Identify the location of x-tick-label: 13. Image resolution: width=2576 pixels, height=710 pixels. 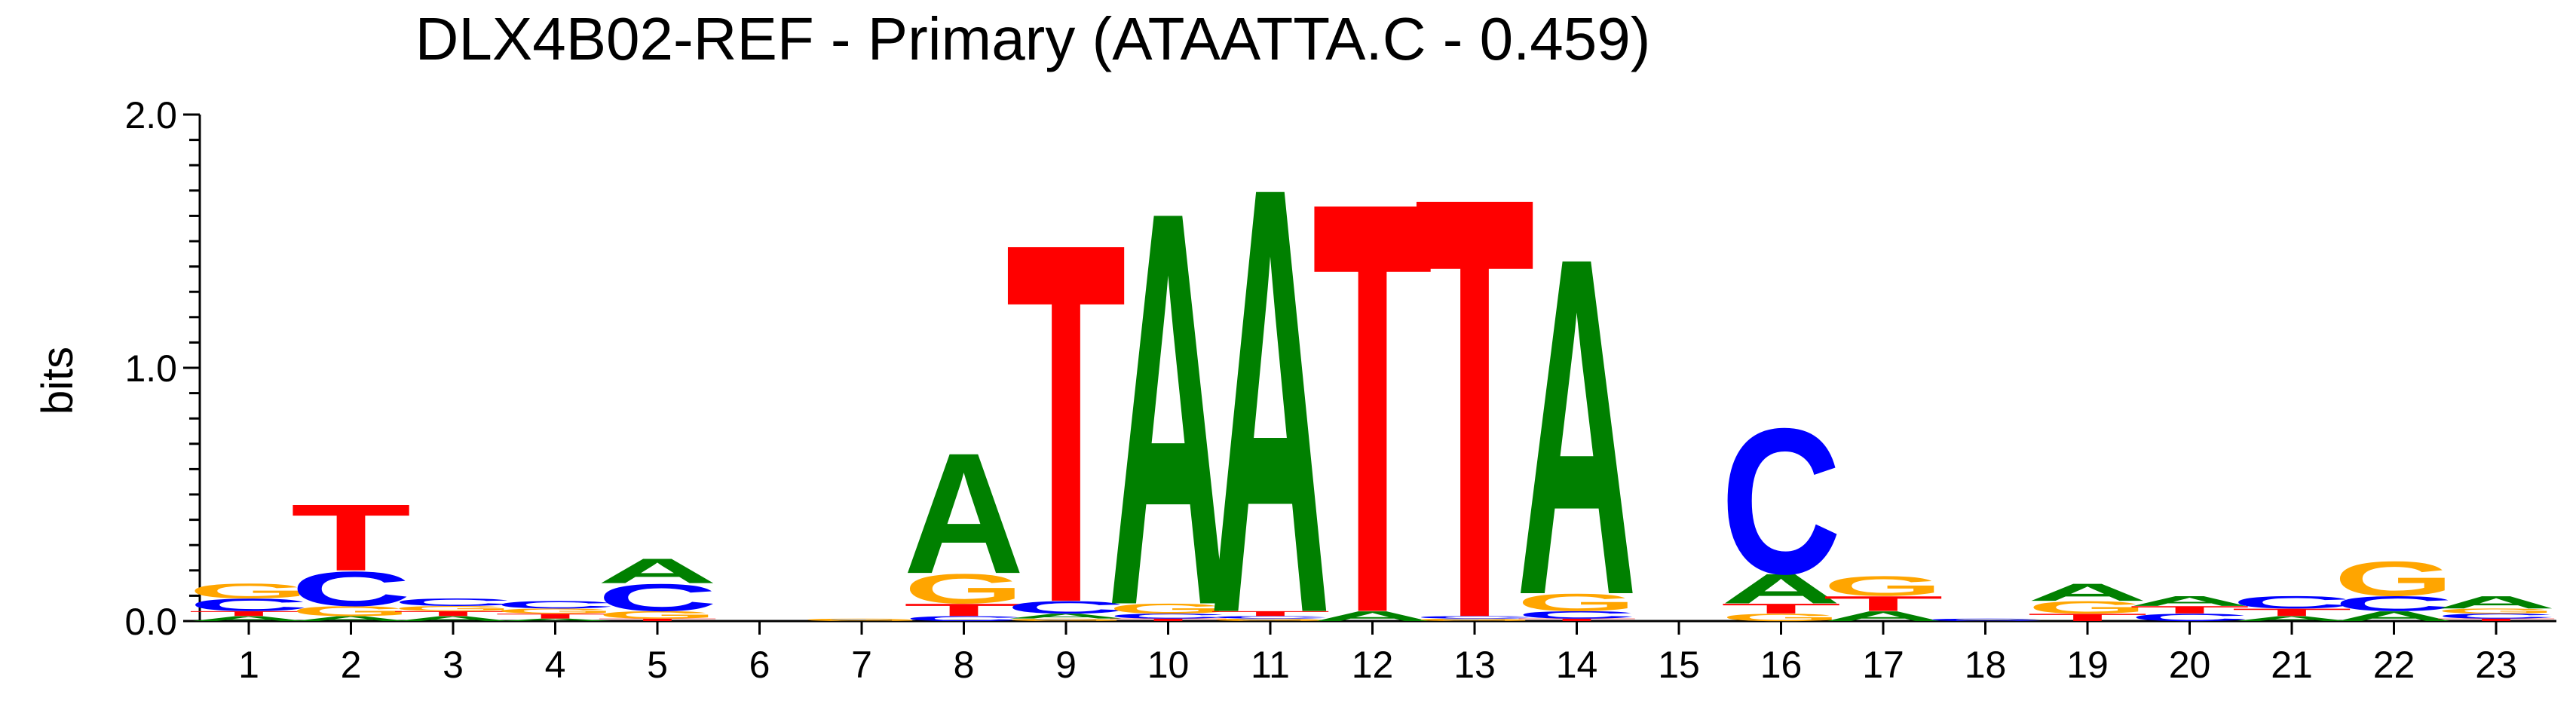
(1474, 665).